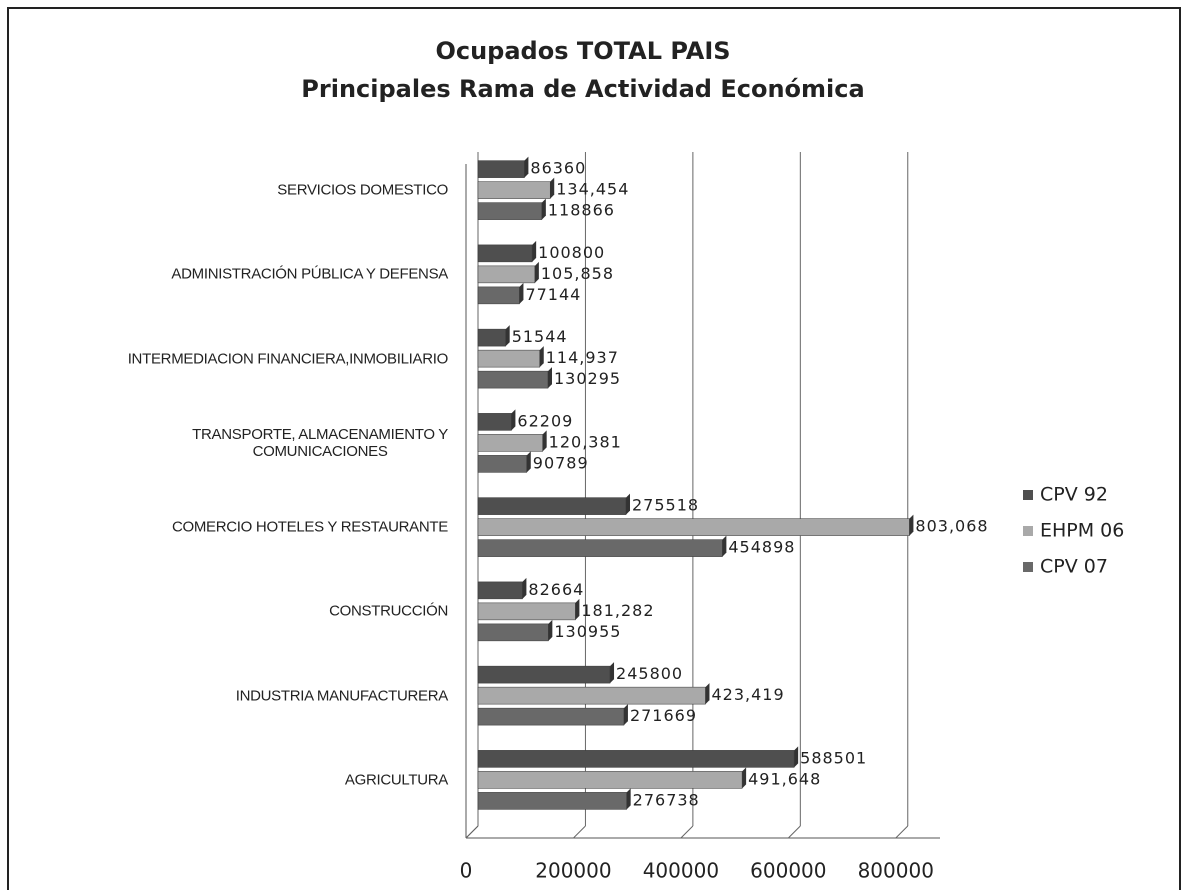 This screenshot has height=890, width=1188. Describe the element at coordinates (571, 252) in the screenshot. I see `data-label: 100800` at that location.